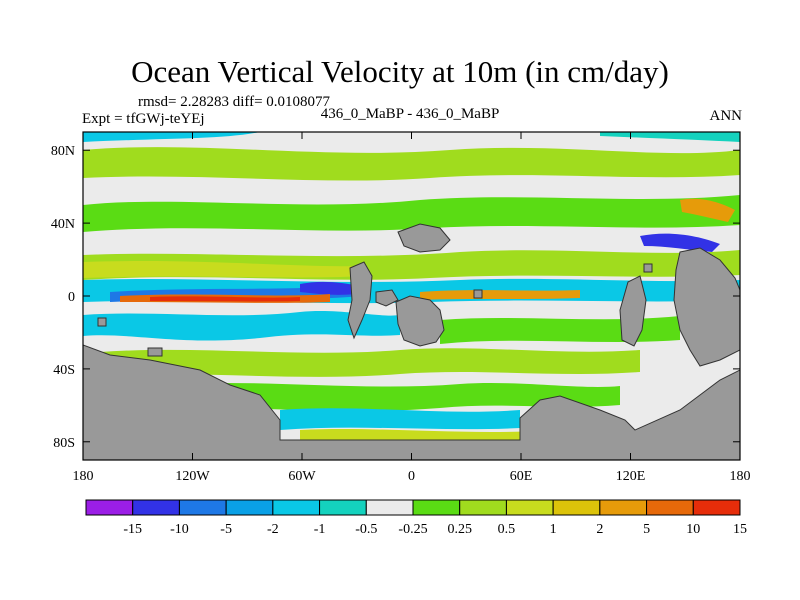 This screenshot has width=800, height=600. I want to click on colorbar-label: 15, so click(740, 529).